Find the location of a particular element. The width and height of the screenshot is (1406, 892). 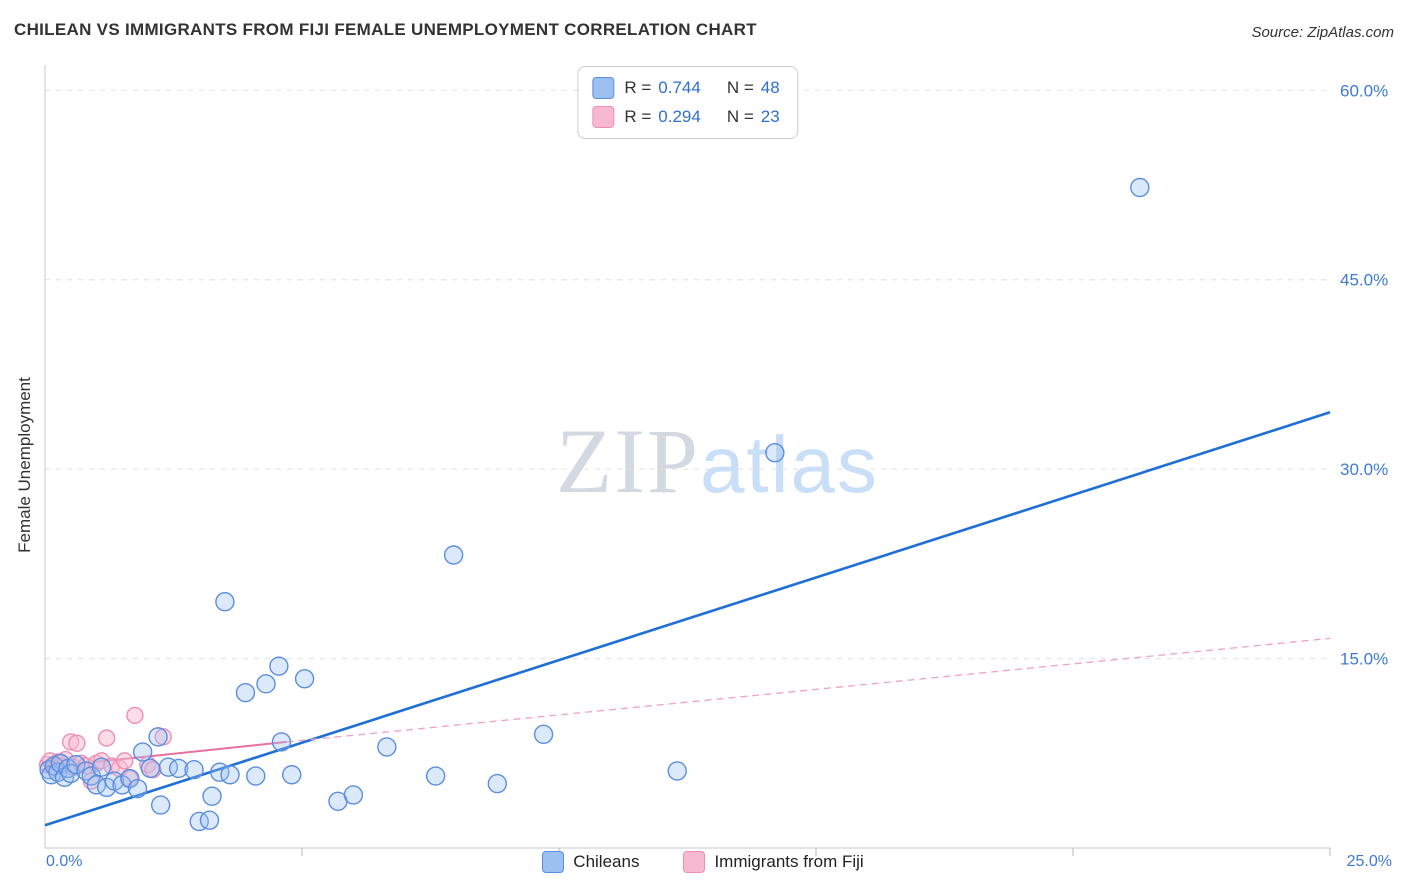

legend-row-chileans: R = 0.744 N = 48 is located at coordinates (686, 88).